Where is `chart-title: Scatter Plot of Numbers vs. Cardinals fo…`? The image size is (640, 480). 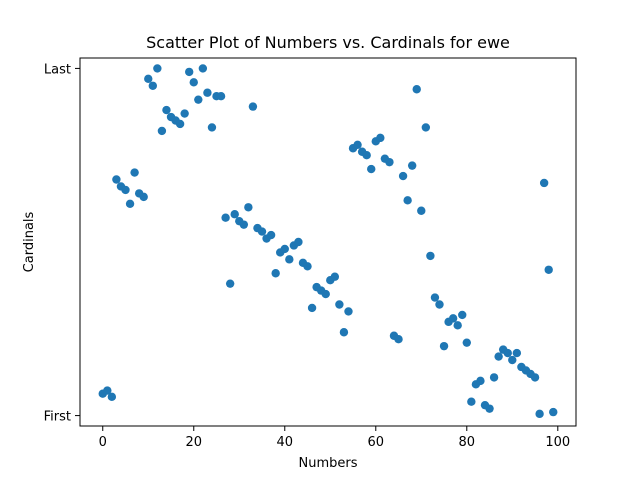
chart-title: Scatter Plot of Numbers vs. Cardinals fo… is located at coordinates (328, 42).